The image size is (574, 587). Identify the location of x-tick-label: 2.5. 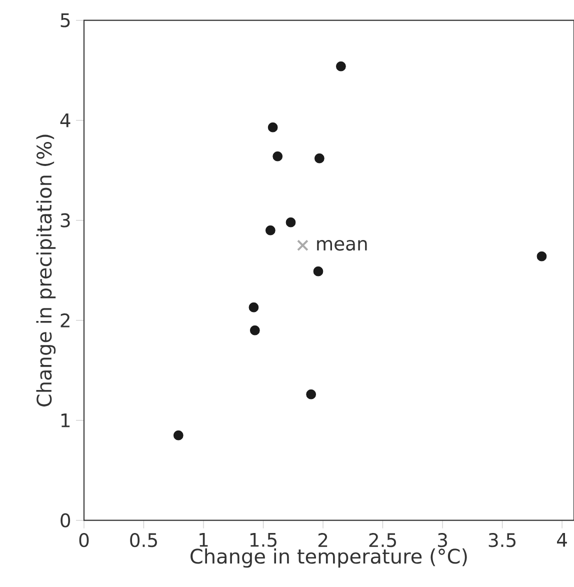
(382, 540).